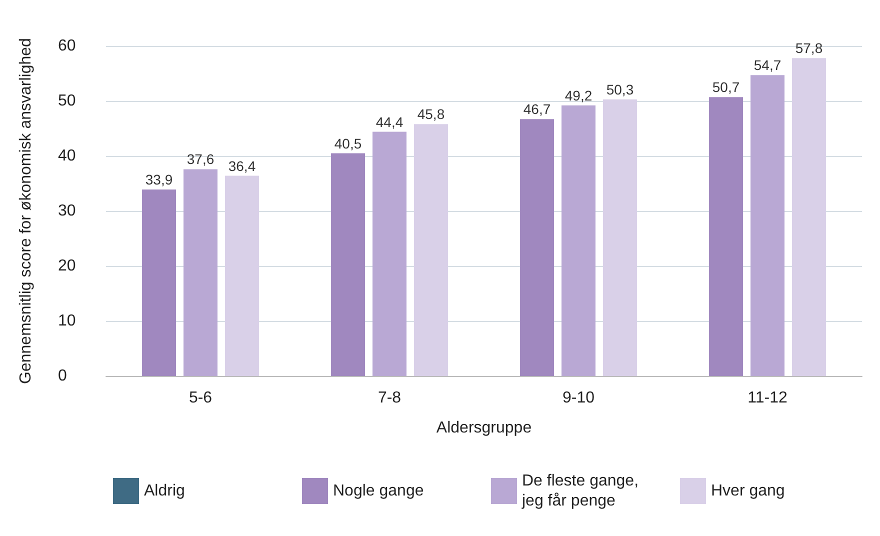 The width and height of the screenshot is (880, 536). What do you see at coordinates (159, 180) in the screenshot?
I see `data-label: 33,9` at bounding box center [159, 180].